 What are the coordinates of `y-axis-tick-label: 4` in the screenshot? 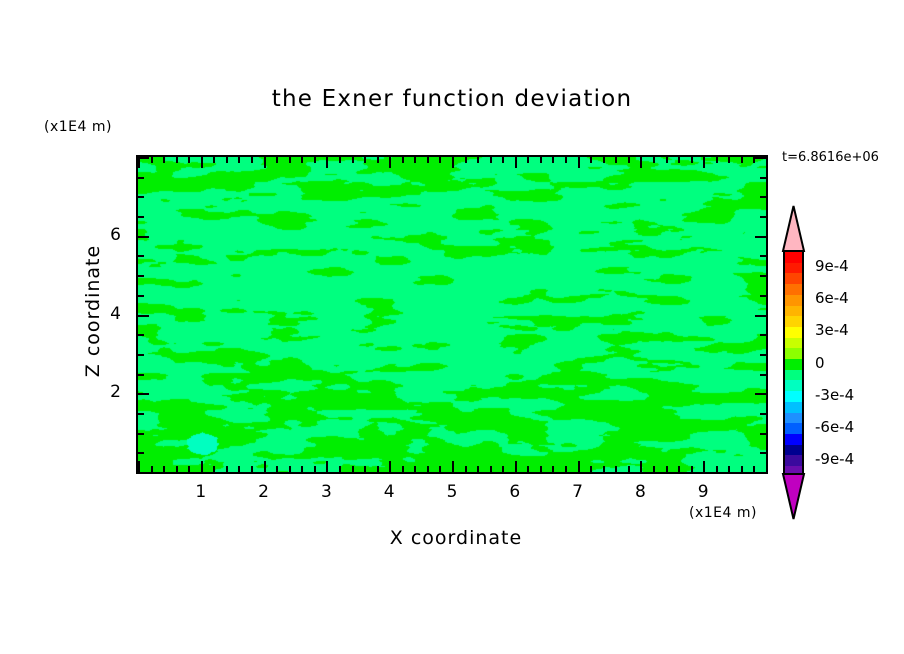 It's located at (115, 313).